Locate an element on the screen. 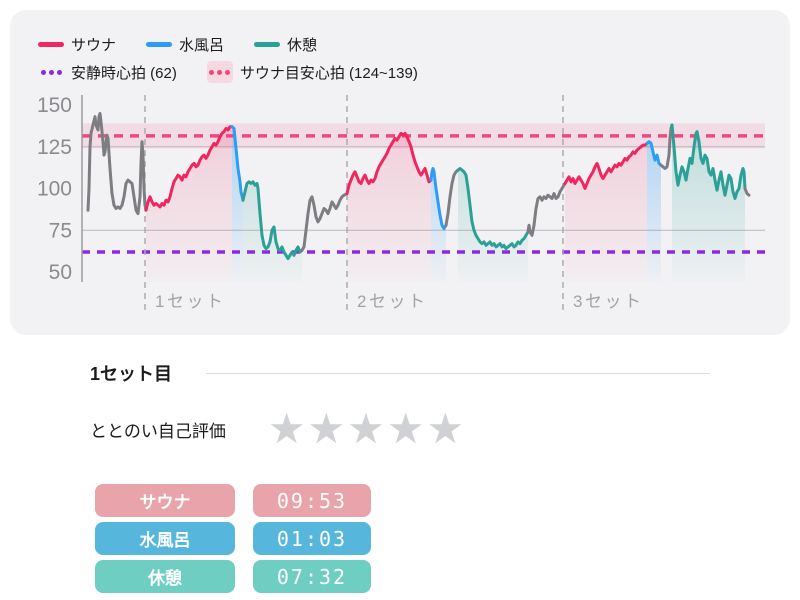 Image resolution: width=800 pixels, height=600 pixels. y-tick-label: 75 is located at coordinates (60, 230).